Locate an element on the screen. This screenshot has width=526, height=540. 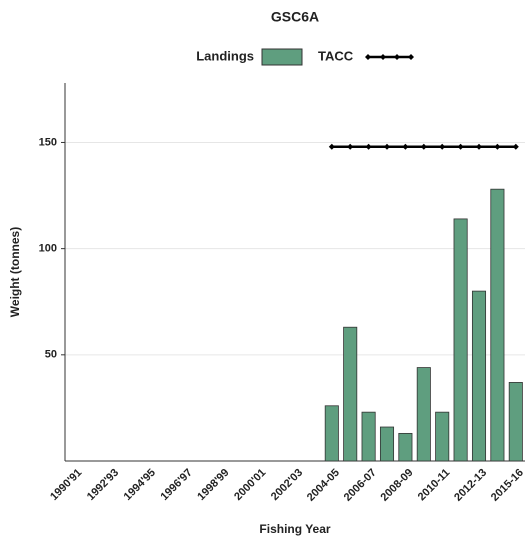
legend-label: TACC is located at coordinates (336, 55).